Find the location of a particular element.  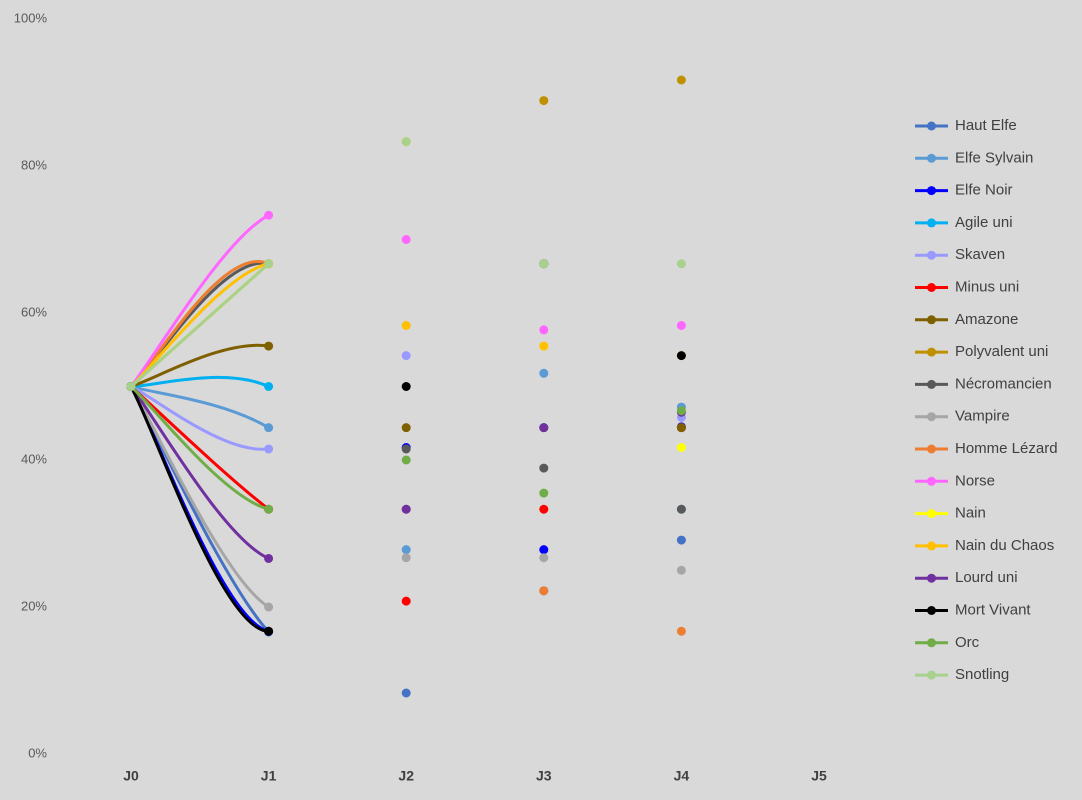

legend-label: Nain is located at coordinates (970, 513).